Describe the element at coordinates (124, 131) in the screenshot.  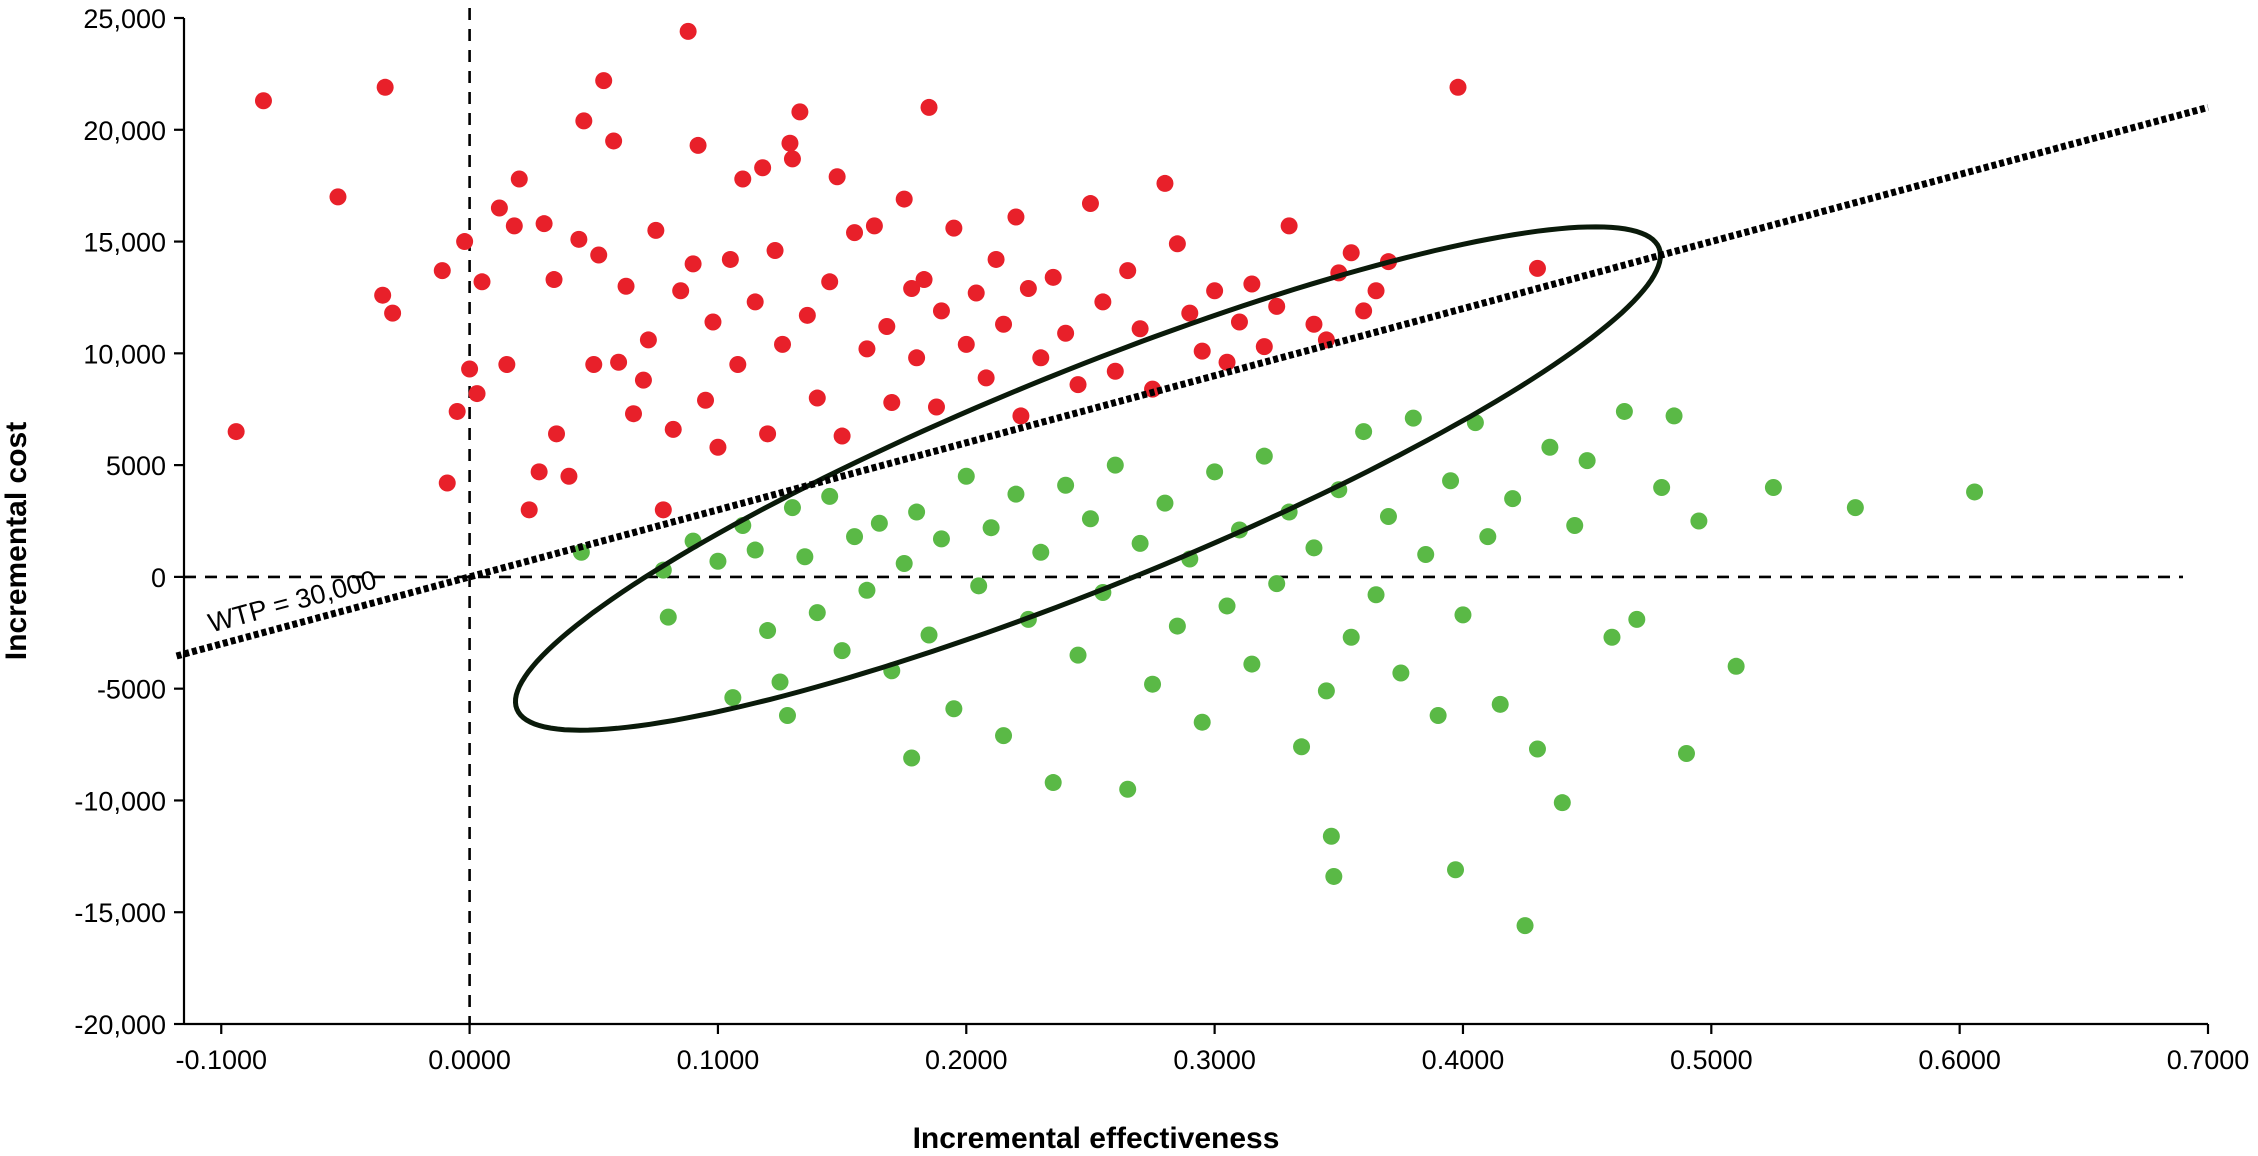
I see `y-tick-label: 20,000` at that location.